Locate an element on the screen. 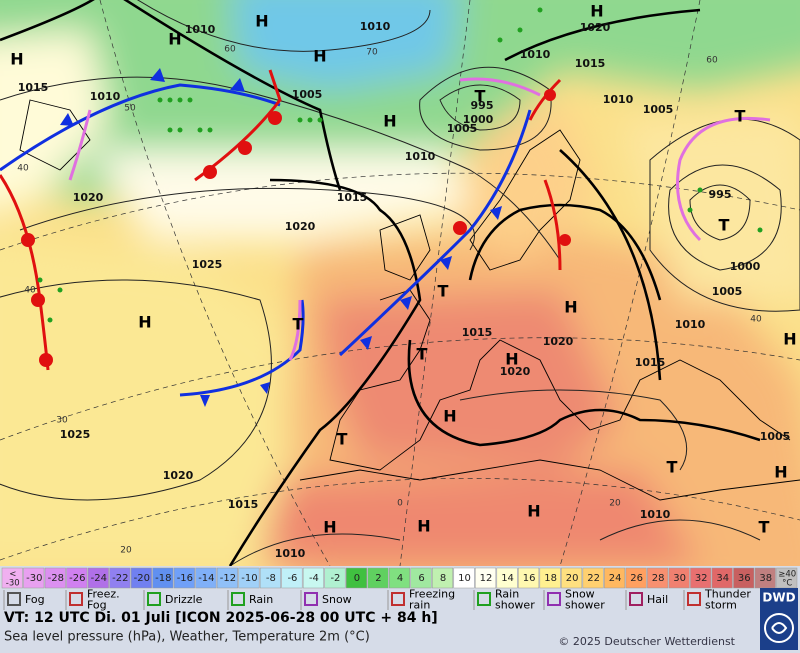 The image size is (800, 653). legend-label: Snow shower is located at coordinates (585, 600).